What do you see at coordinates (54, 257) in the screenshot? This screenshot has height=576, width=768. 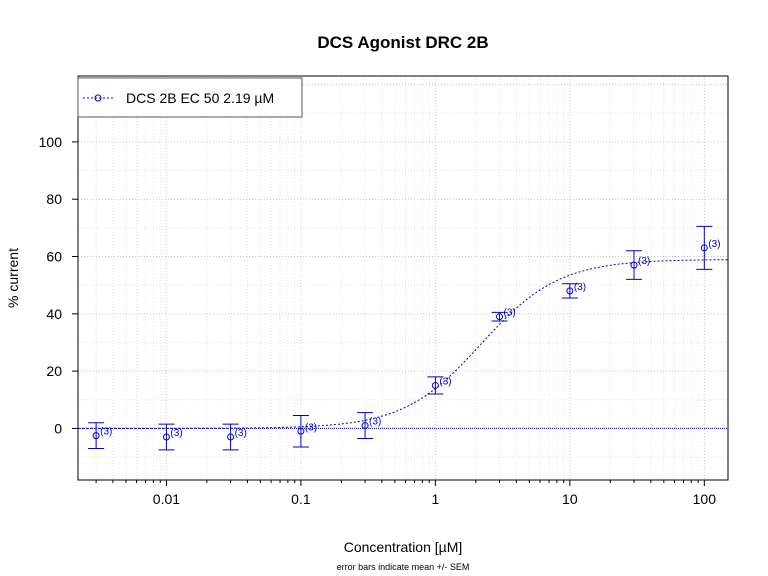 I see `y-tick-label: 60` at bounding box center [54, 257].